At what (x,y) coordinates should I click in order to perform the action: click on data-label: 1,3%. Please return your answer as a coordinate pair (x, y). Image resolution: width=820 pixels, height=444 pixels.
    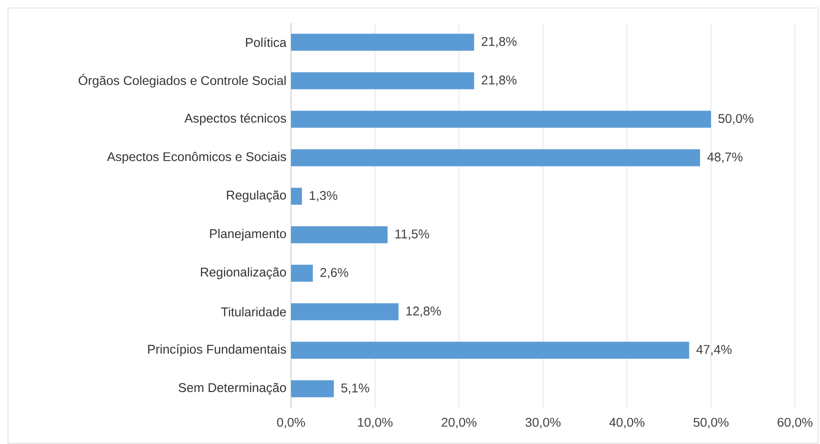
    Looking at the image, I should click on (324, 196).